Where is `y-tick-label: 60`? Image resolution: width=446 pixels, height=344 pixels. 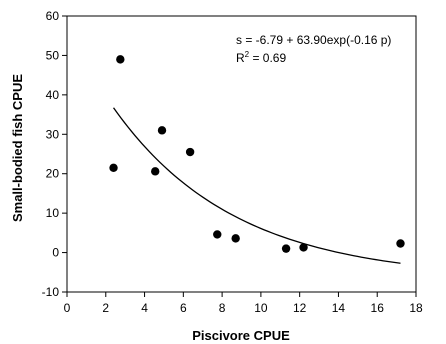 y-tick-label: 60 is located at coordinates (53, 16).